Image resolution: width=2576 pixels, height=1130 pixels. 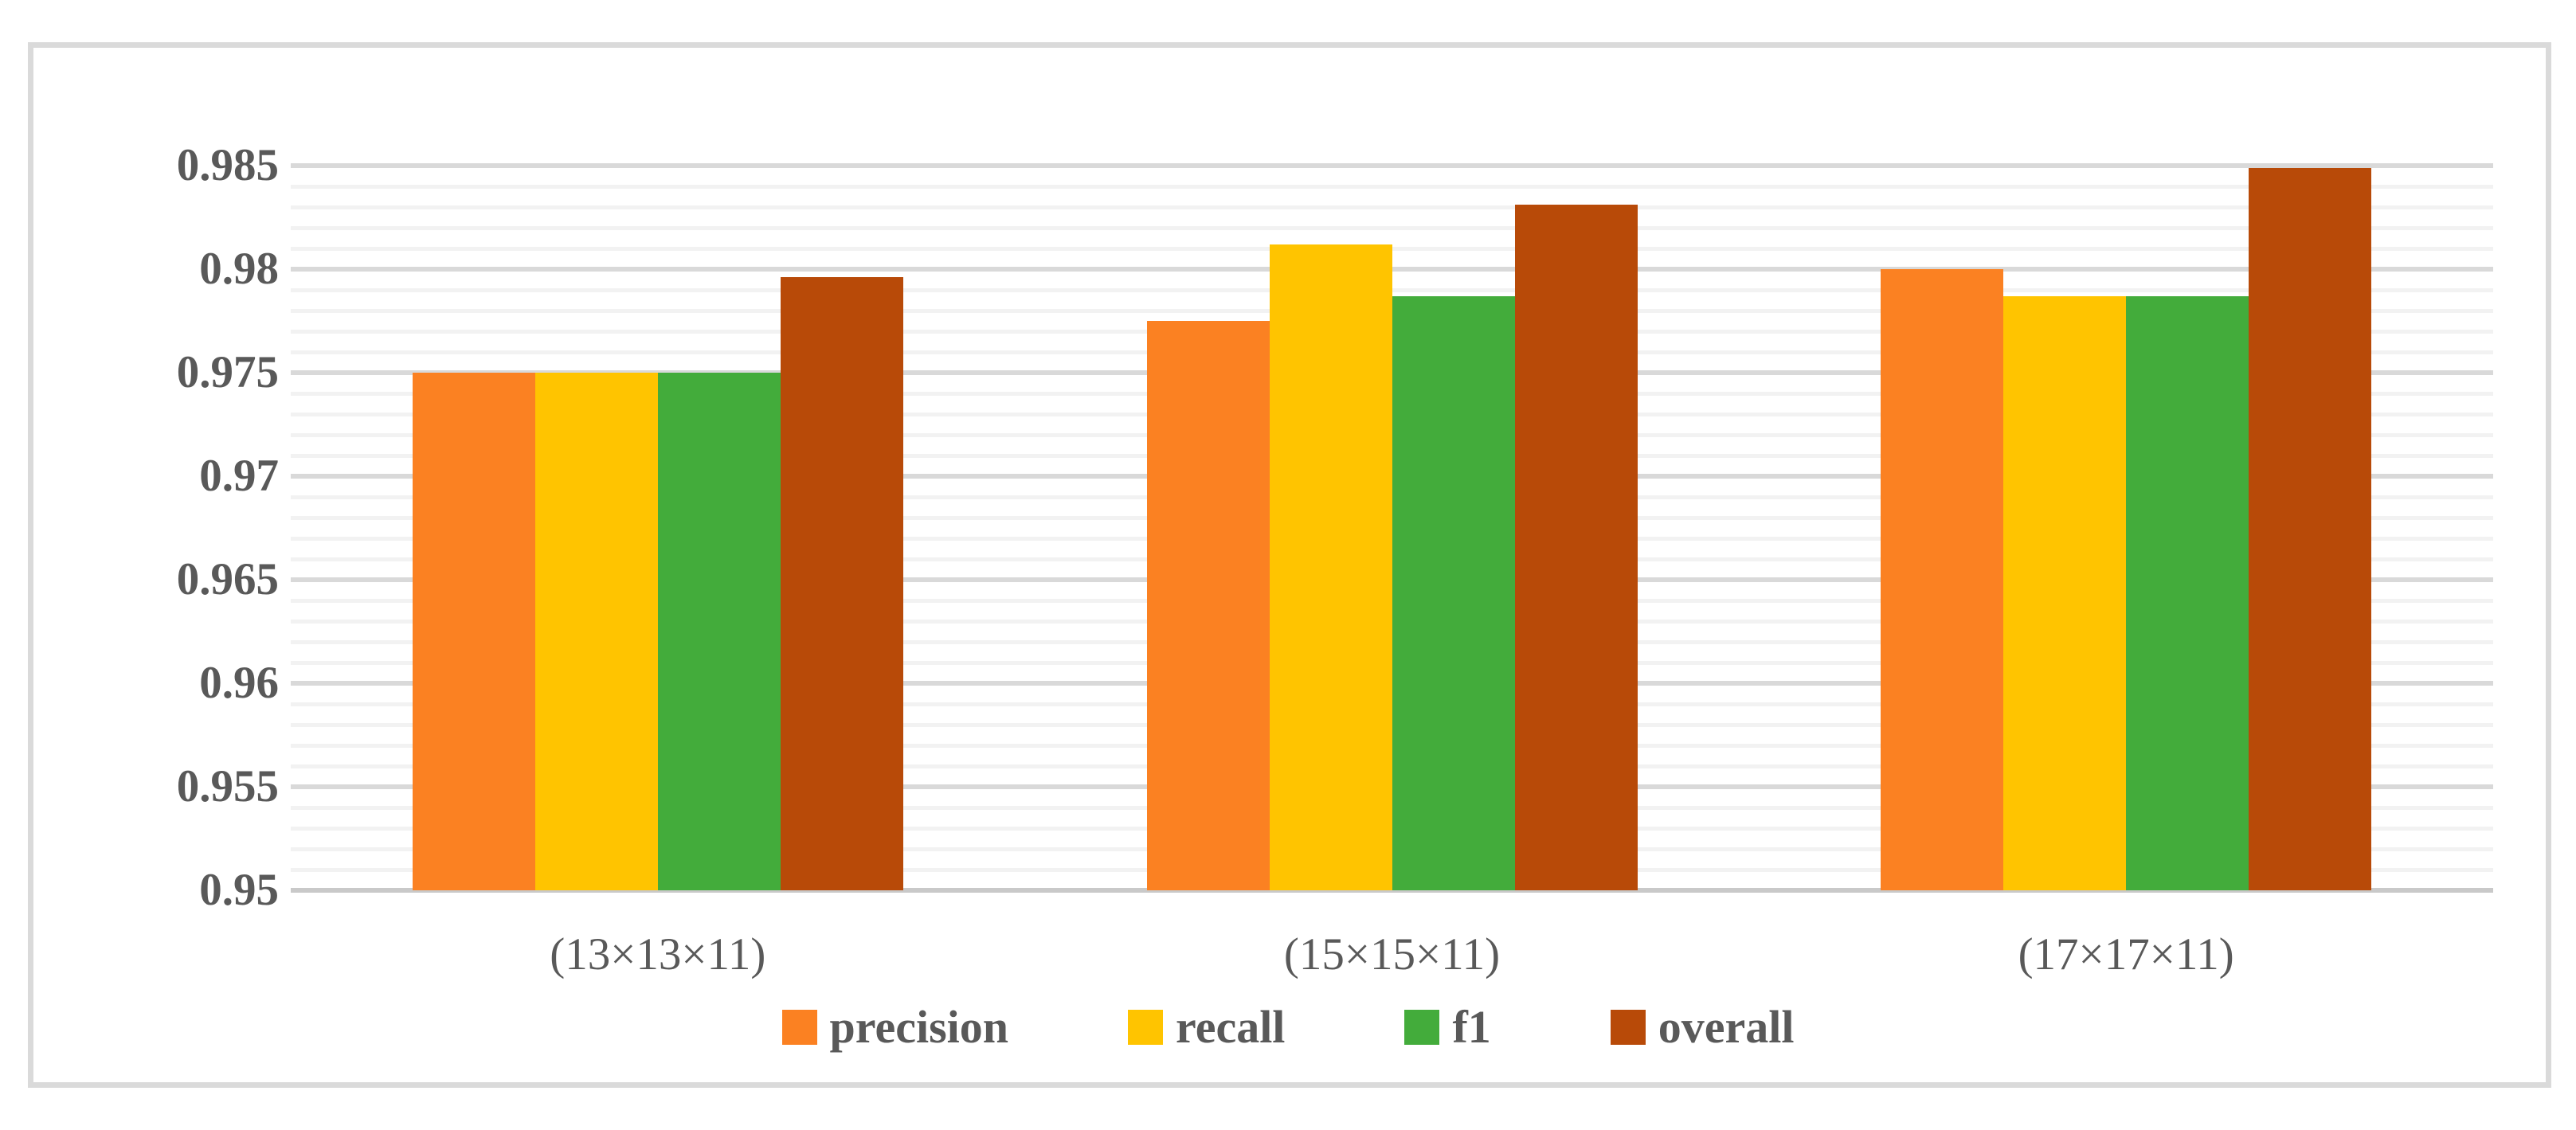 I want to click on legend-swatch-recall-icon, so click(x=1146, y=1027).